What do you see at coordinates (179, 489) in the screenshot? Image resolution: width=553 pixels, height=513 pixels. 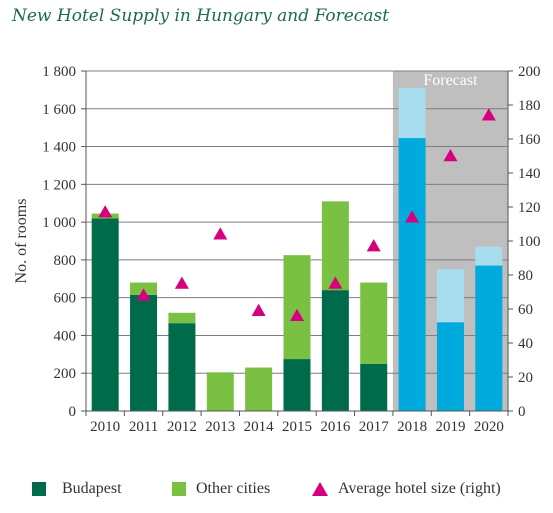 I see `legend-swatch-other-cities` at bounding box center [179, 489].